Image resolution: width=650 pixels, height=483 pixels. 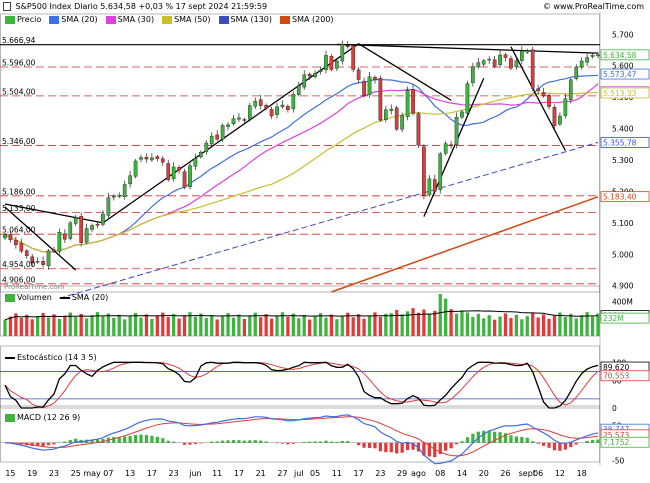 I want to click on date-axis-tick: 06, so click(x=538, y=473).